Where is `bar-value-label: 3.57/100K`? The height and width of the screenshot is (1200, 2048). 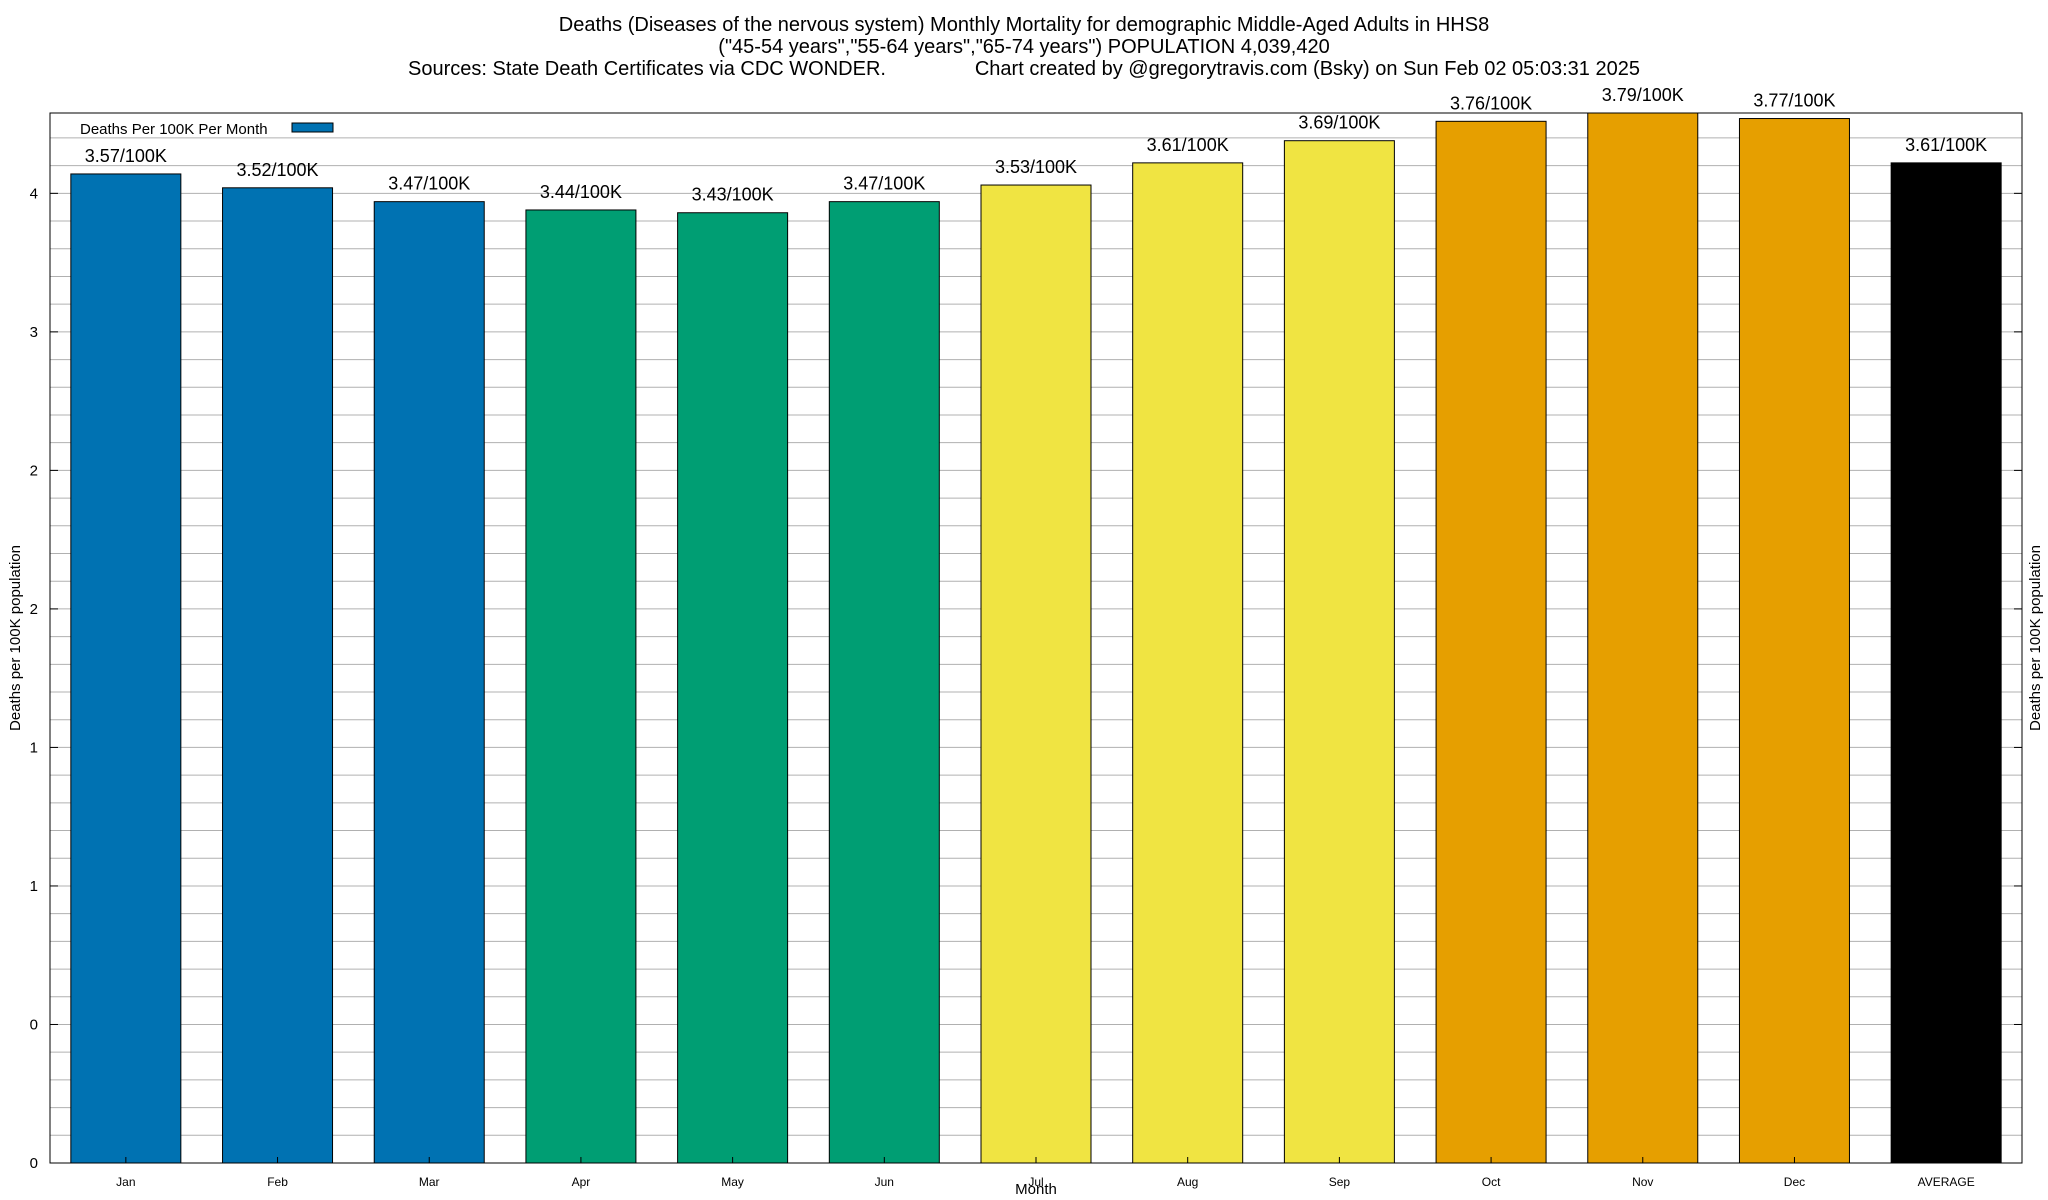
bar-value-label: 3.57/100K is located at coordinates (126, 156).